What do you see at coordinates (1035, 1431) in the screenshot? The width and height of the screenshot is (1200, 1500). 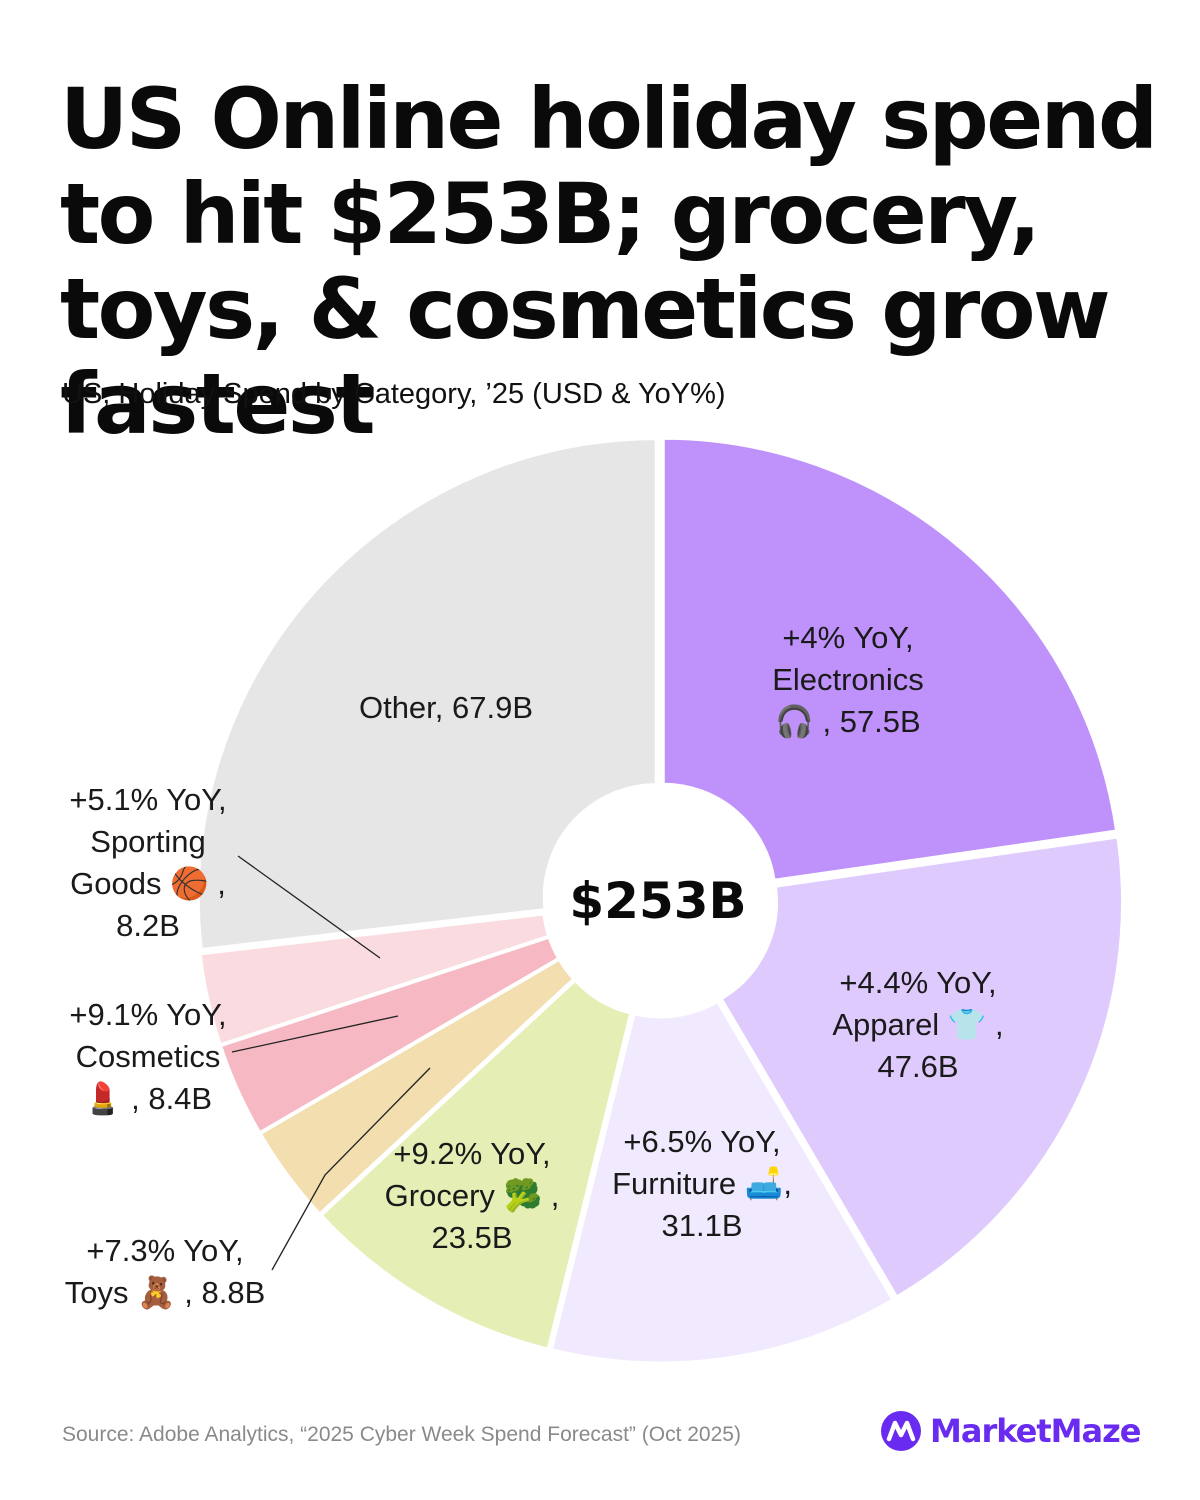 I see `brand-name: MarketMaze` at bounding box center [1035, 1431].